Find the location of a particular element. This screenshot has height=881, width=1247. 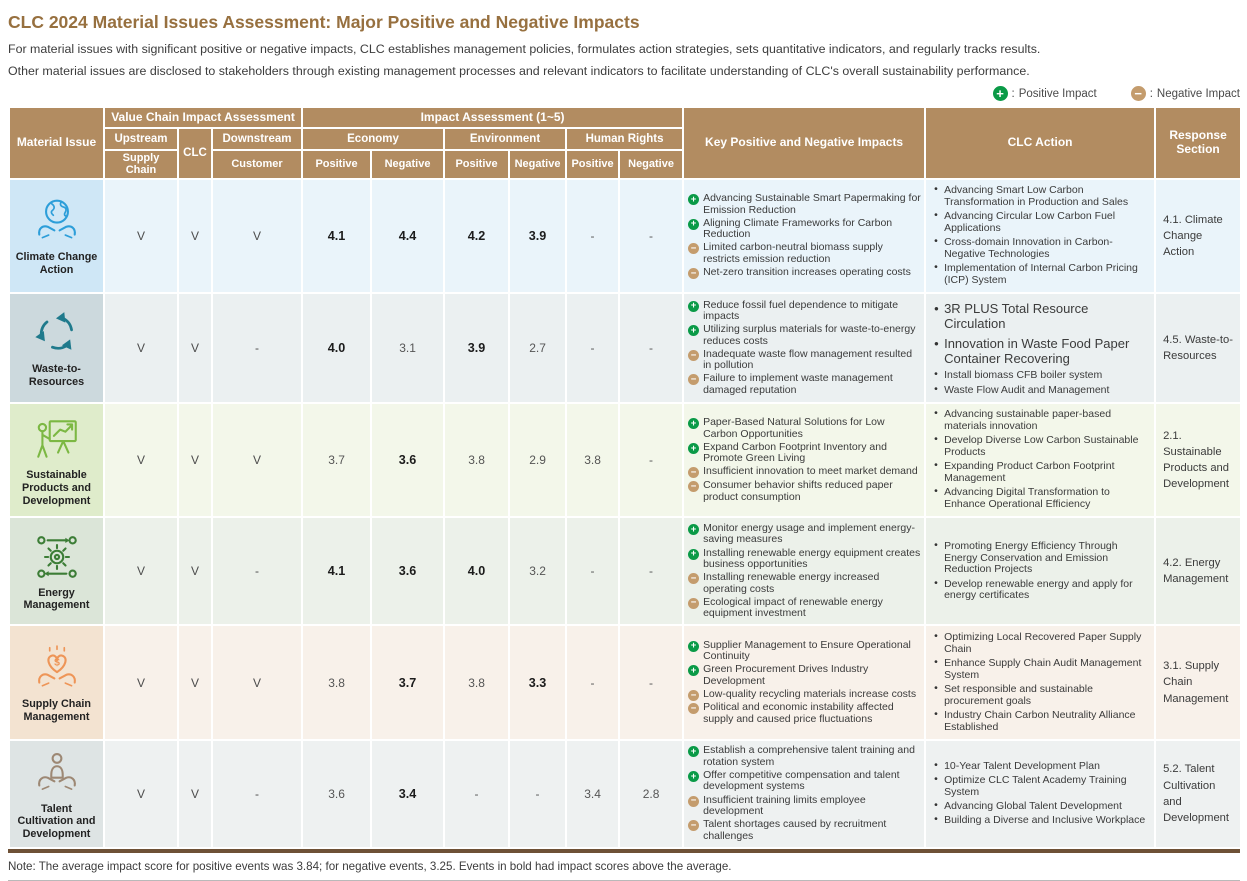

clc-action-item: 10-Year Talent Development Plan is located at coordinates (1042, 766).